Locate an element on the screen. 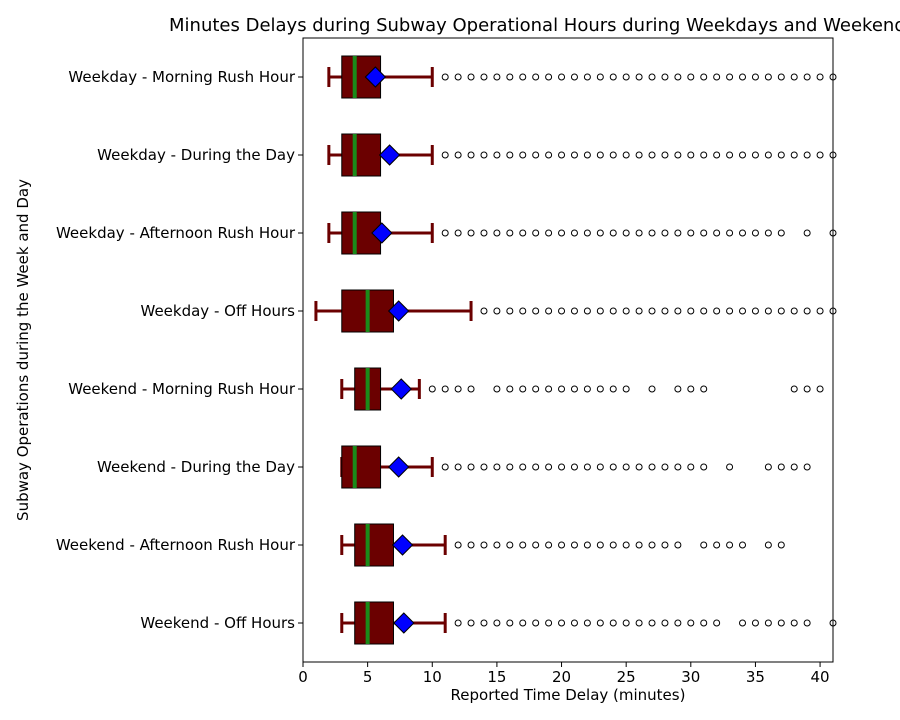 The height and width of the screenshot is (720, 900). x-tick-label: 40 is located at coordinates (820, 677).